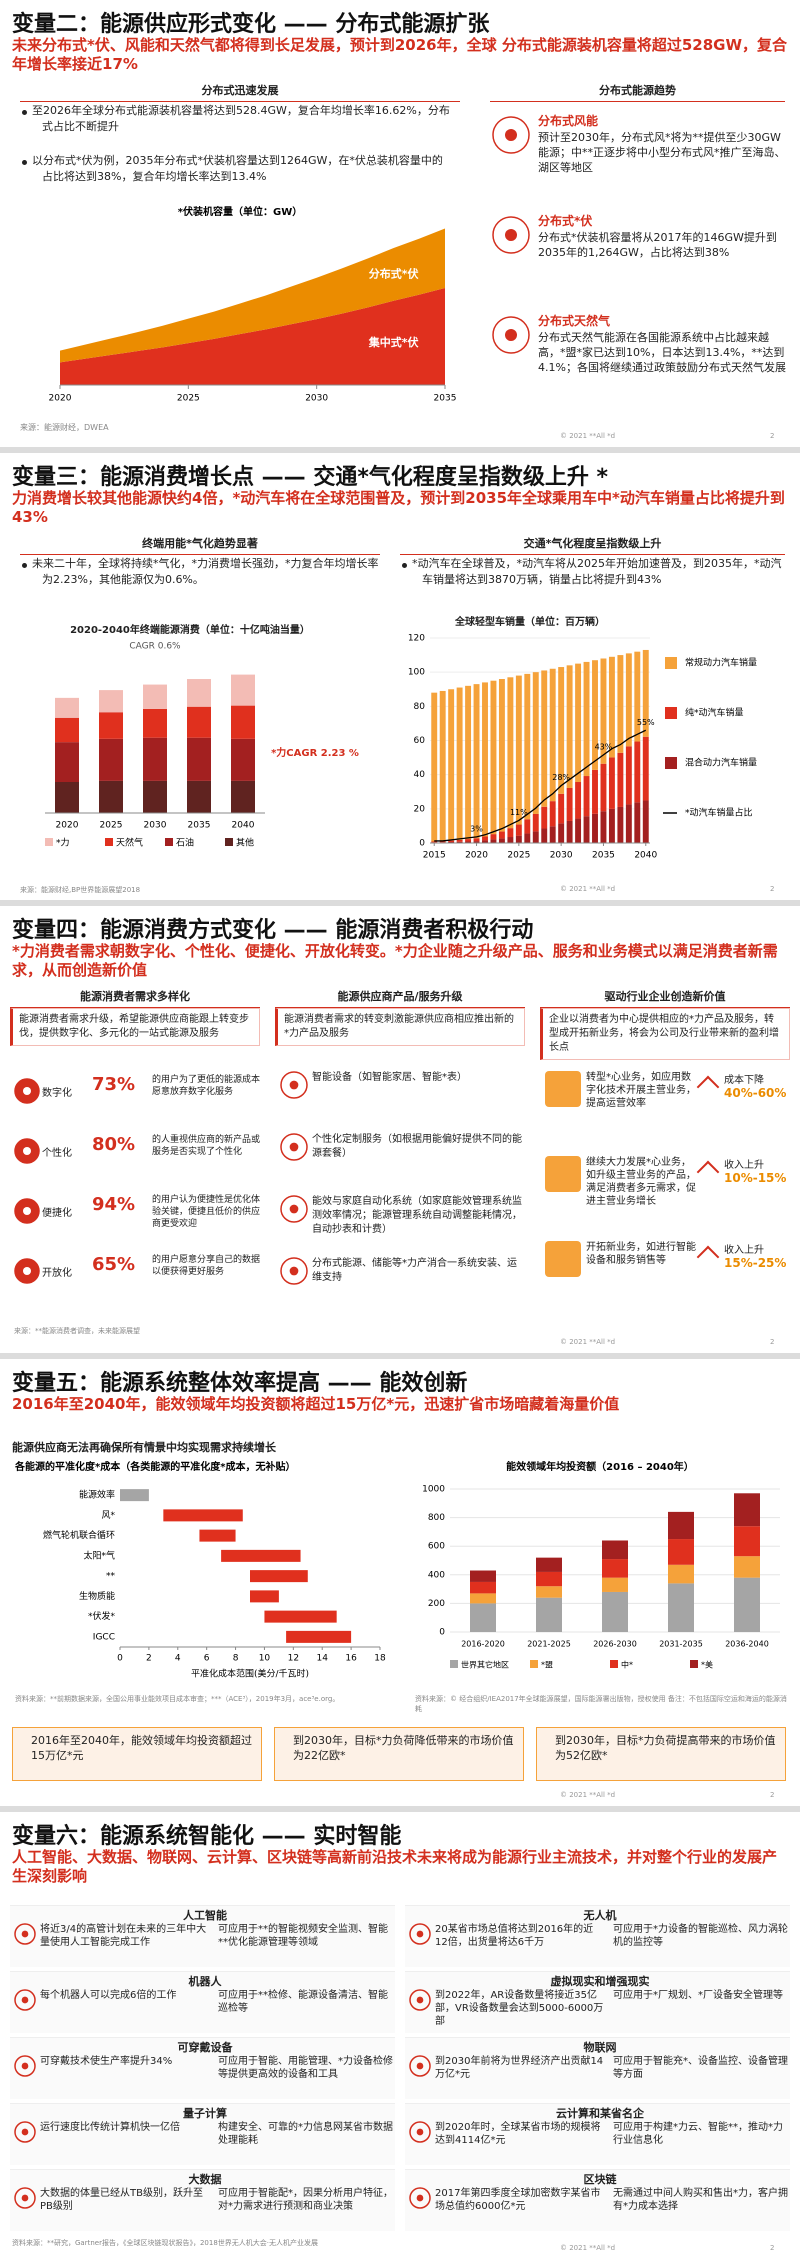 The width and height of the screenshot is (800, 2259). What do you see at coordinates (245, 843) in the screenshot?
I see `legend-label: 其他` at bounding box center [245, 843].